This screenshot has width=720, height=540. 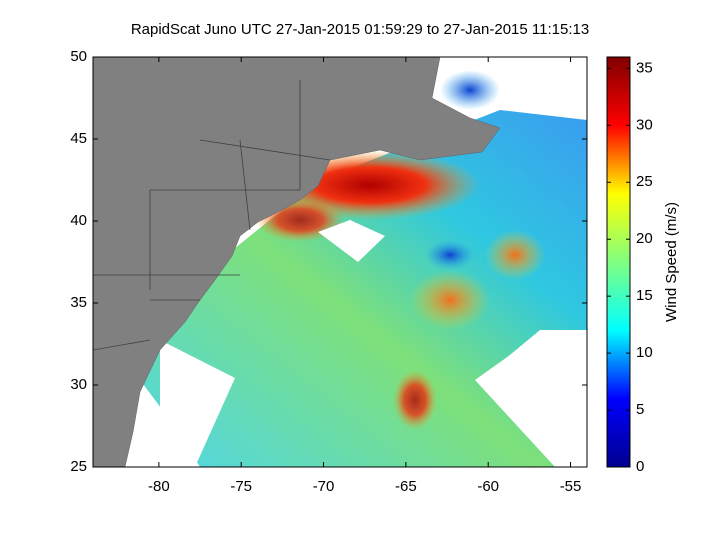 I want to click on x-tick-label: -60, so click(x=488, y=486).